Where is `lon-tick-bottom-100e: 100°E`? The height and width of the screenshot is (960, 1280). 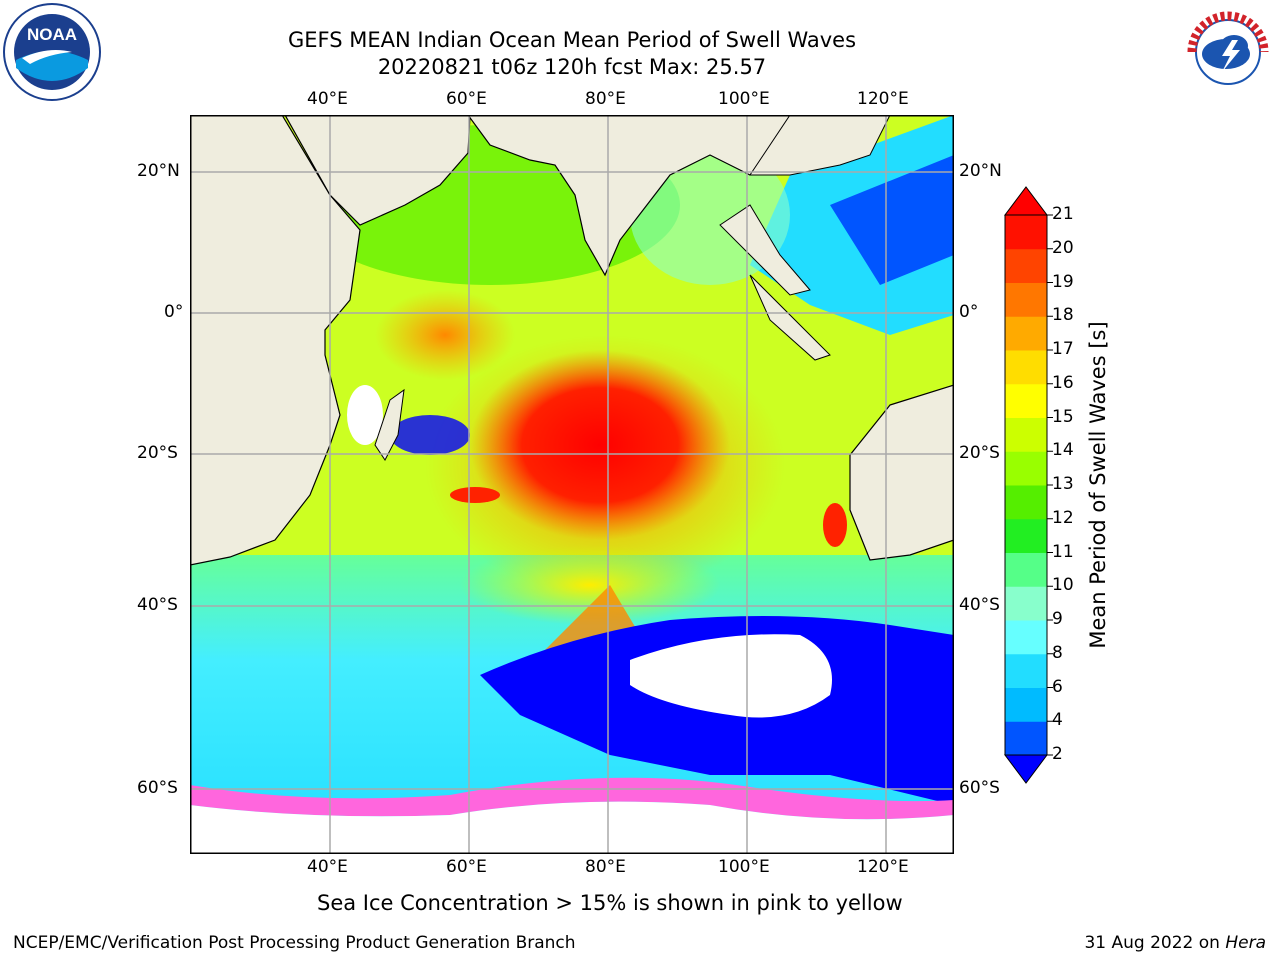
lon-tick-bottom-100e: 100°E is located at coordinates (744, 867).